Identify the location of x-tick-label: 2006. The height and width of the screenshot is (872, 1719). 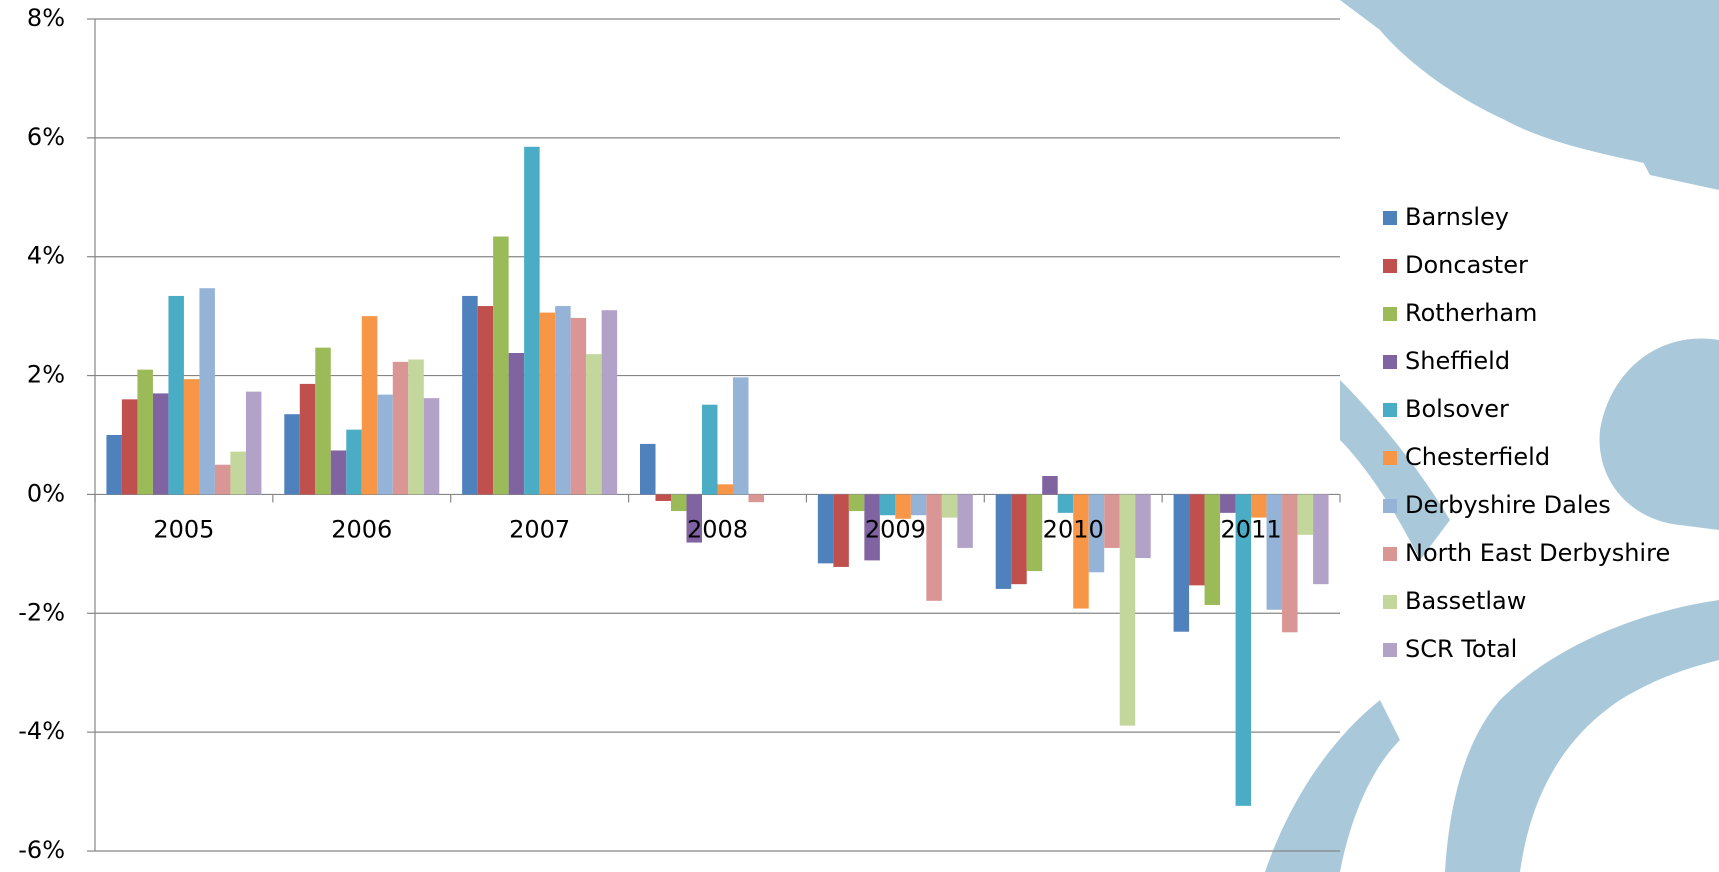
(361, 529).